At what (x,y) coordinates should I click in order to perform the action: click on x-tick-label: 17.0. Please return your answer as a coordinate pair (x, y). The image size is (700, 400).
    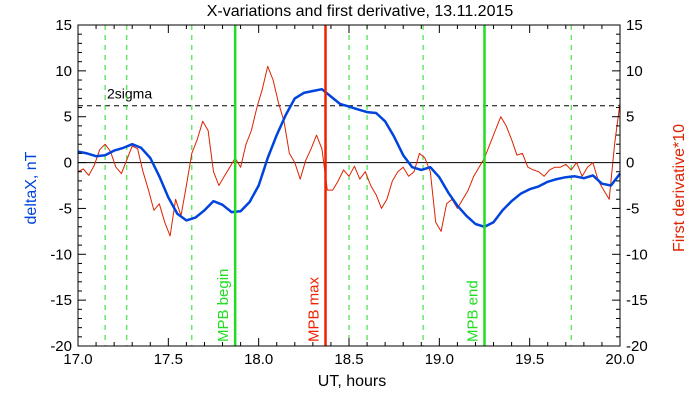
    Looking at the image, I should click on (77, 359).